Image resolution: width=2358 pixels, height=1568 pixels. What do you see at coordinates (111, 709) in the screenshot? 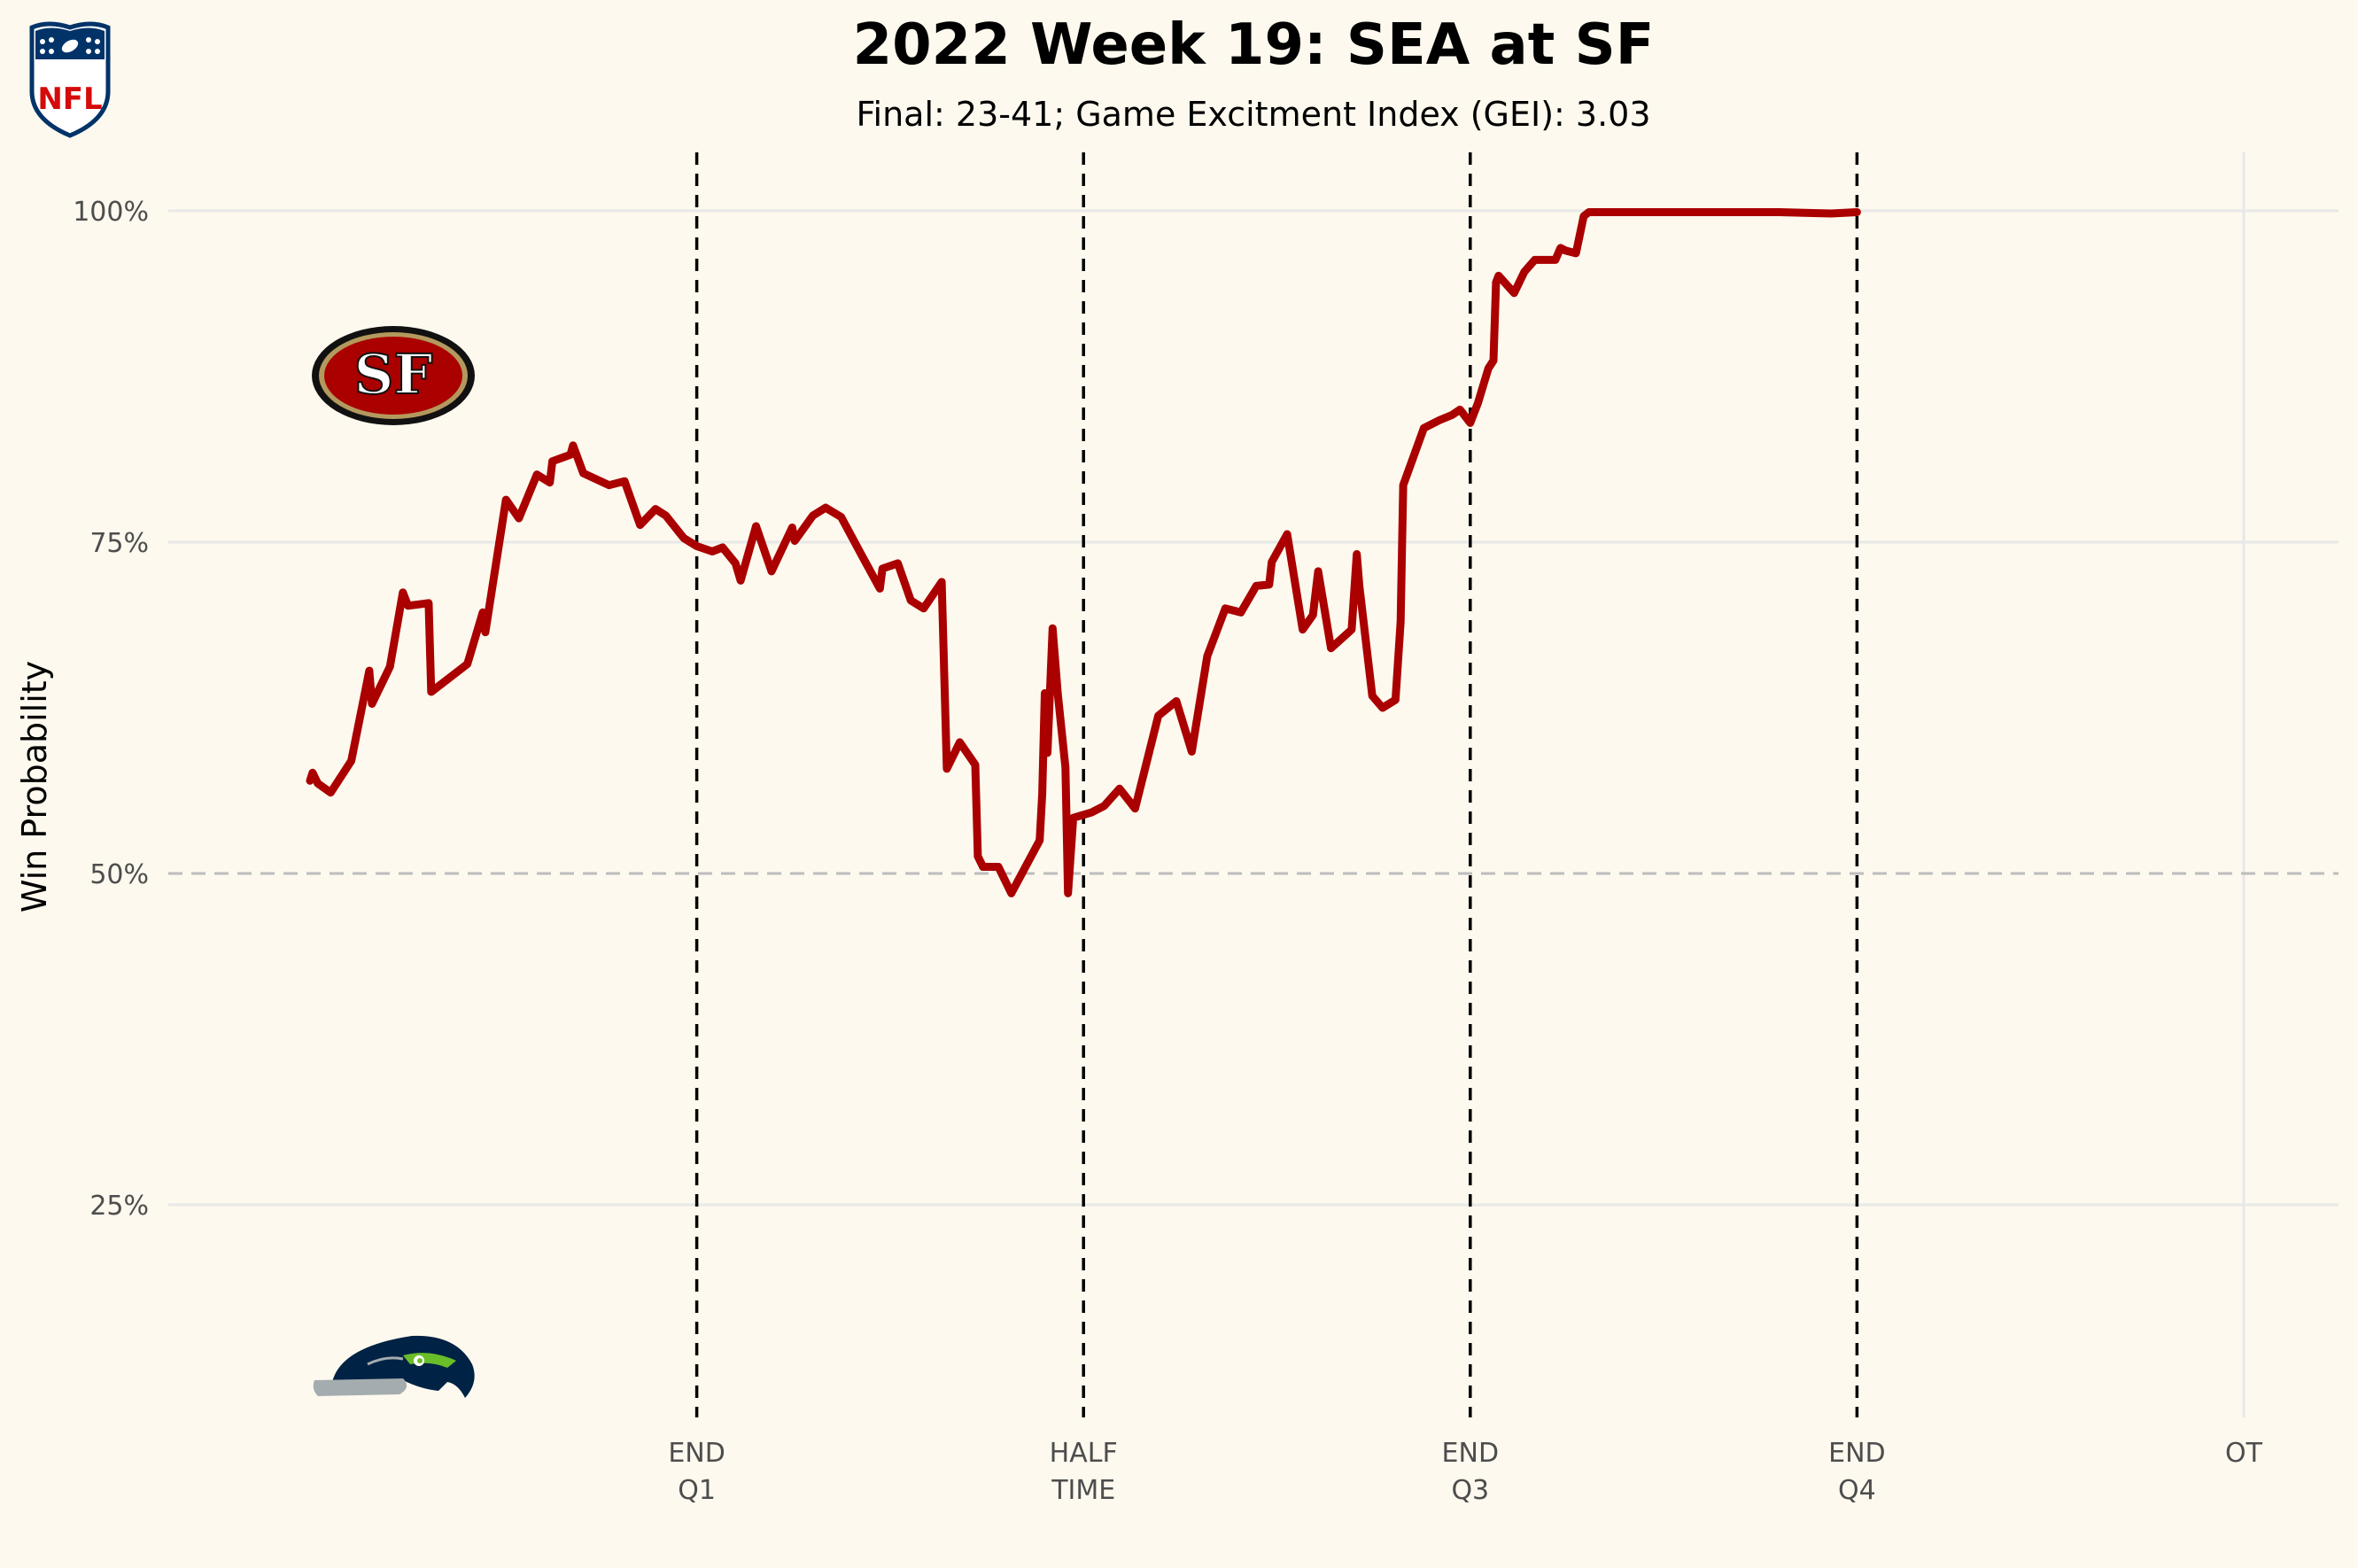
I see `y-tick-layer: 100% 75% 50% 25%` at bounding box center [111, 709].